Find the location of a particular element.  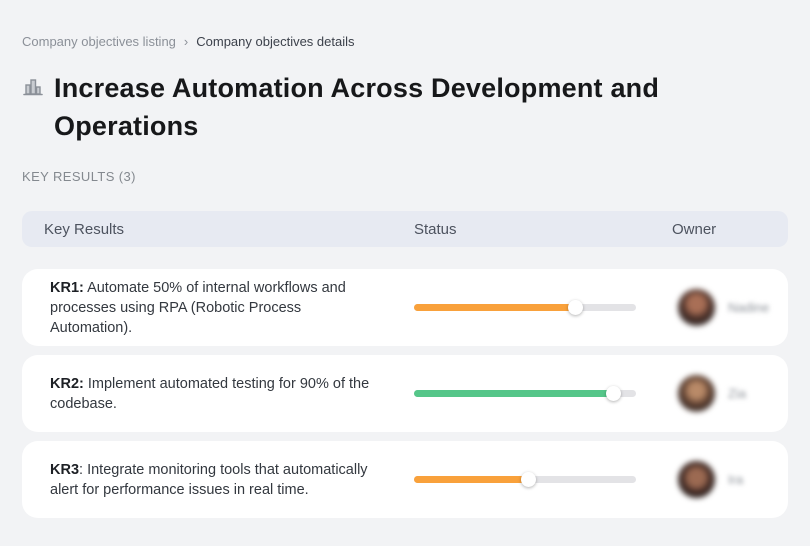

buildings-icon is located at coordinates (33, 89).